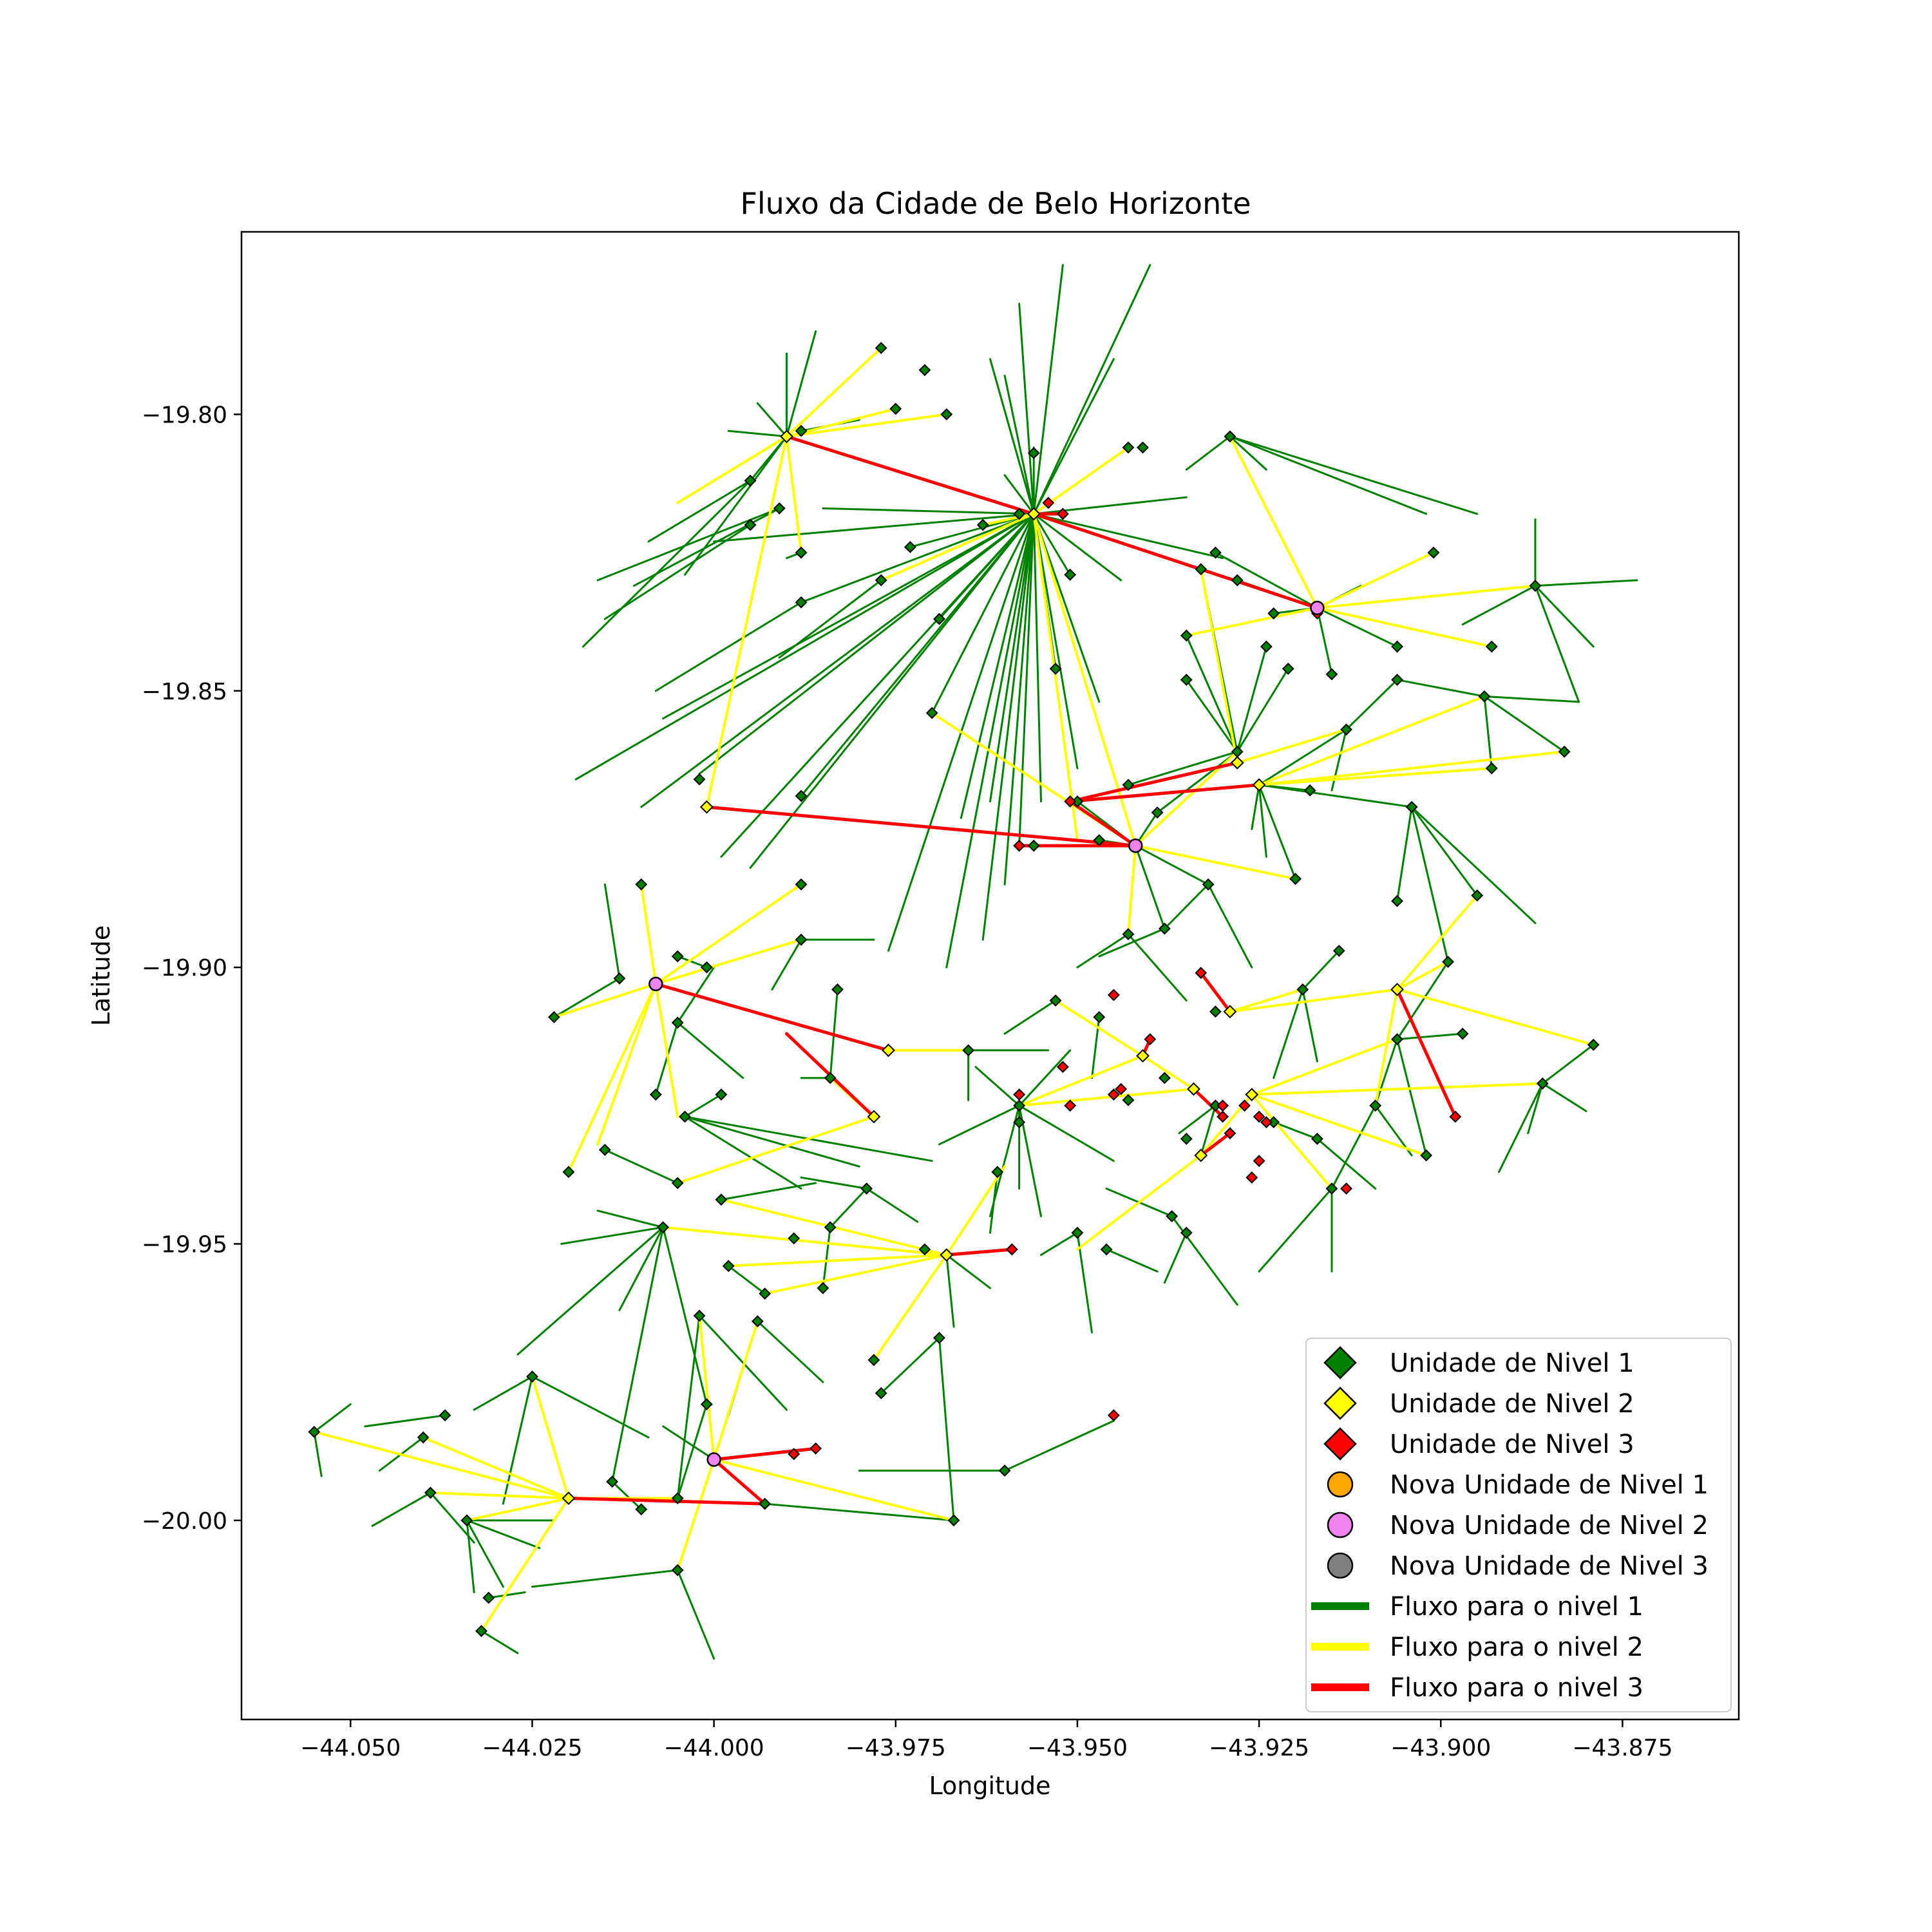  I want to click on y-axis-label: Latitude, so click(101, 975).